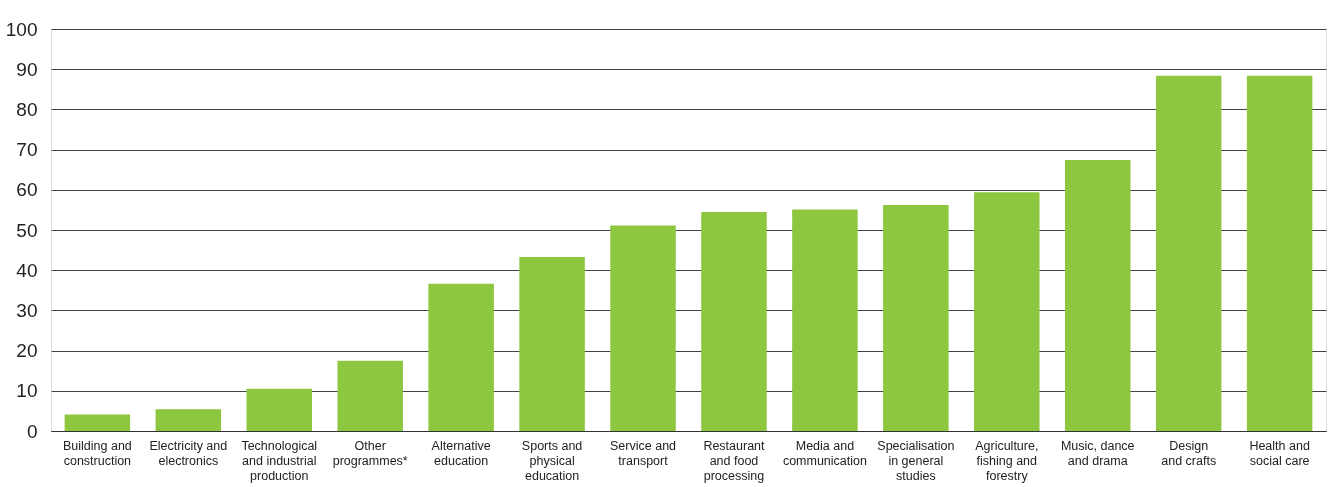 The height and width of the screenshot is (487, 1328). Describe the element at coordinates (370, 453) in the screenshot. I see `x-tick-label: Other programmes*` at that location.